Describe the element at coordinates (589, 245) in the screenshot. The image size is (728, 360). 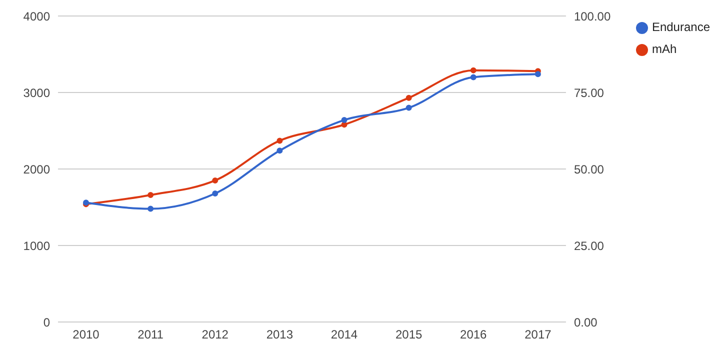
I see `y2-tick-label: 25.00` at that location.